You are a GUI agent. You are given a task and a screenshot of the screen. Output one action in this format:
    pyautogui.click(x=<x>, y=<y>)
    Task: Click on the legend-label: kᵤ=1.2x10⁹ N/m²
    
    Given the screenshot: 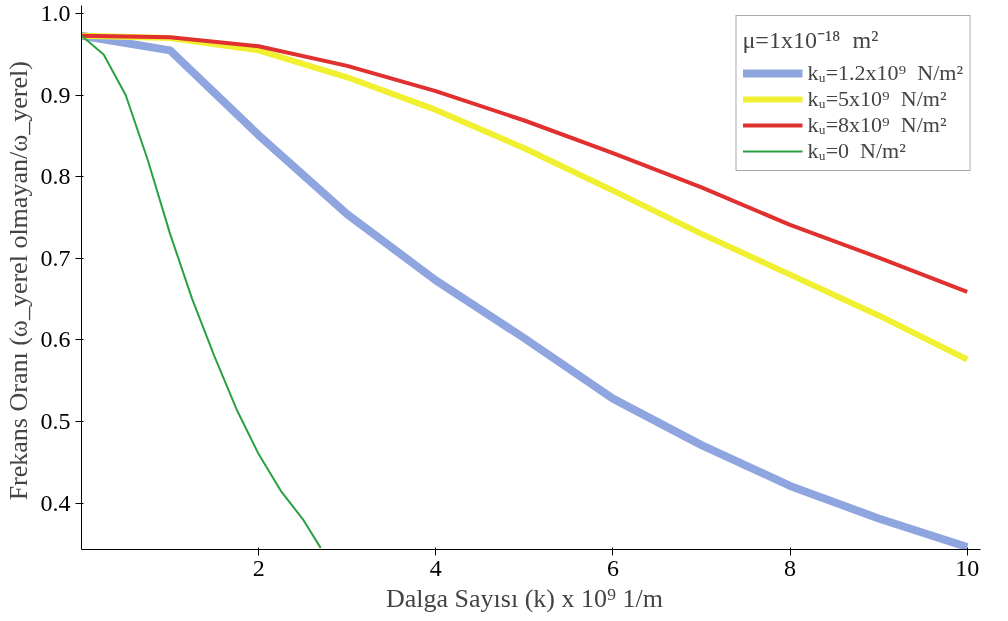 What is the action you would take?
    pyautogui.click(x=885, y=73)
    